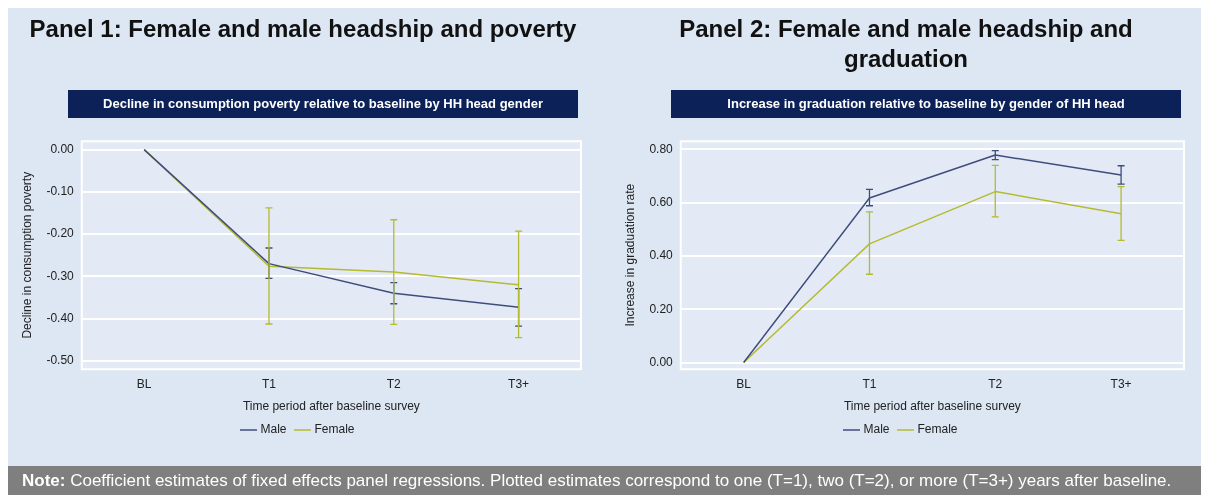 The height and width of the screenshot is (503, 1209). What do you see at coordinates (59, 317) in the screenshot?
I see `y-tick-label: -0.40` at bounding box center [59, 317].